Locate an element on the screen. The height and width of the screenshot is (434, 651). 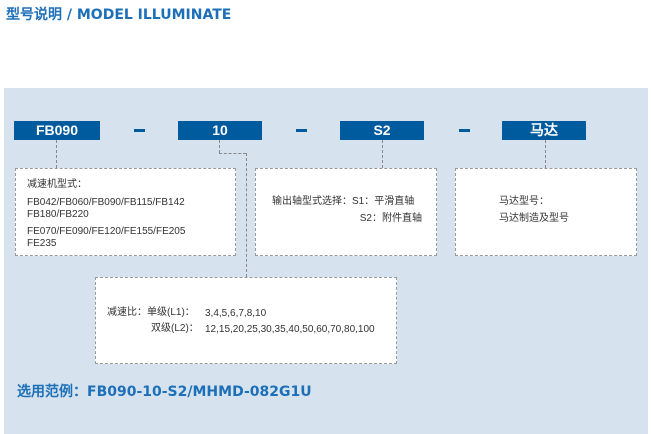
motor-line: 马达型号： is located at coordinates (524, 201).